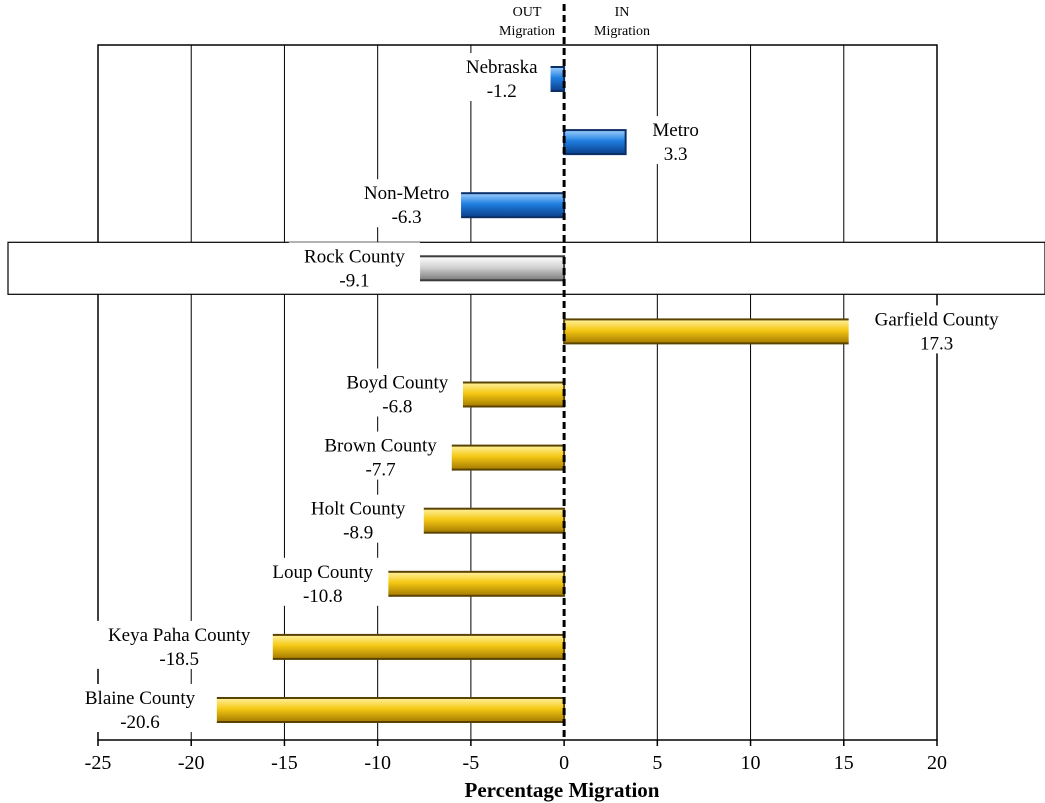 This screenshot has height=803, width=1045. I want to click on x-tick-label: 5, so click(657, 763).